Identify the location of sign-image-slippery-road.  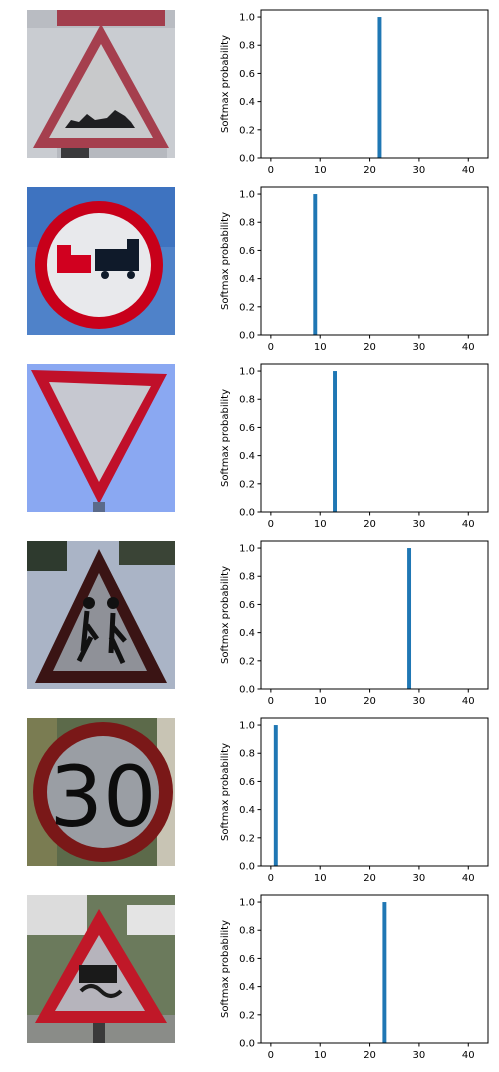
(101, 969).